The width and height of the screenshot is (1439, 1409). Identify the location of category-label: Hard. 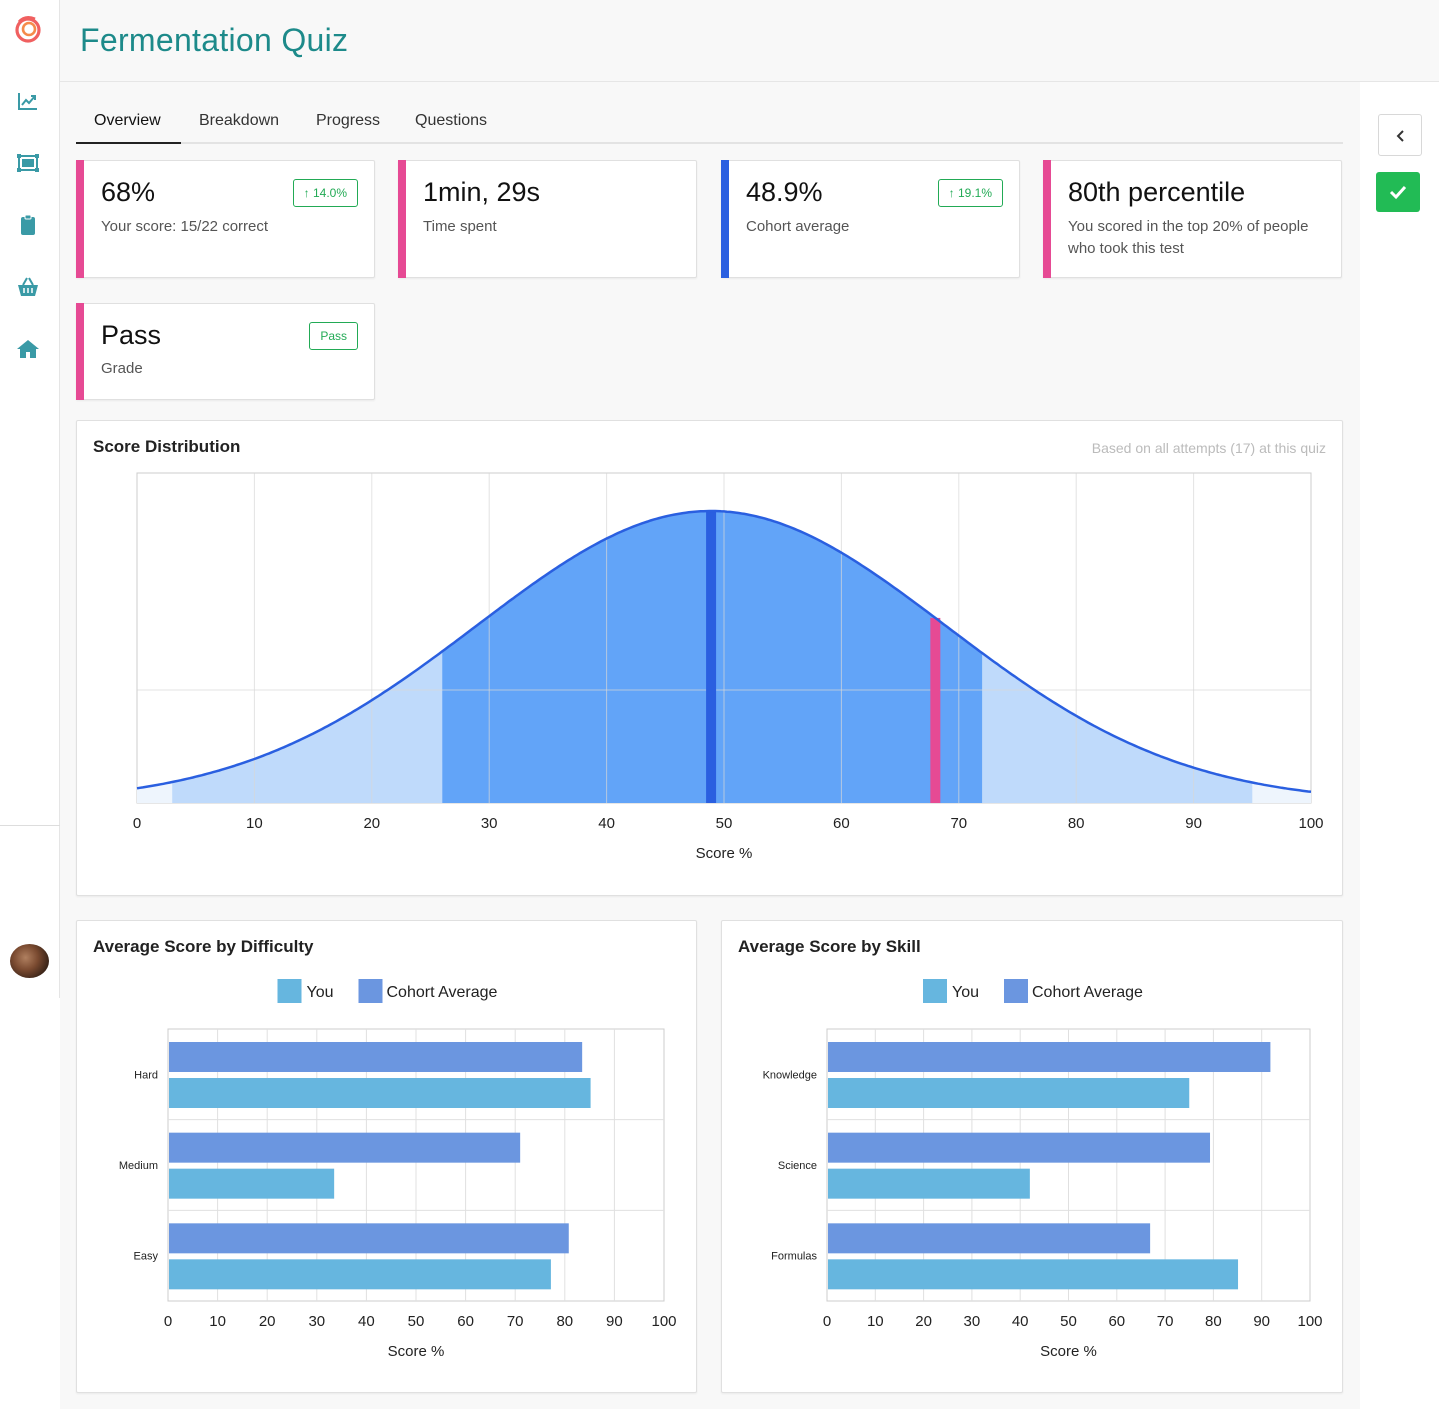
(146, 1075).